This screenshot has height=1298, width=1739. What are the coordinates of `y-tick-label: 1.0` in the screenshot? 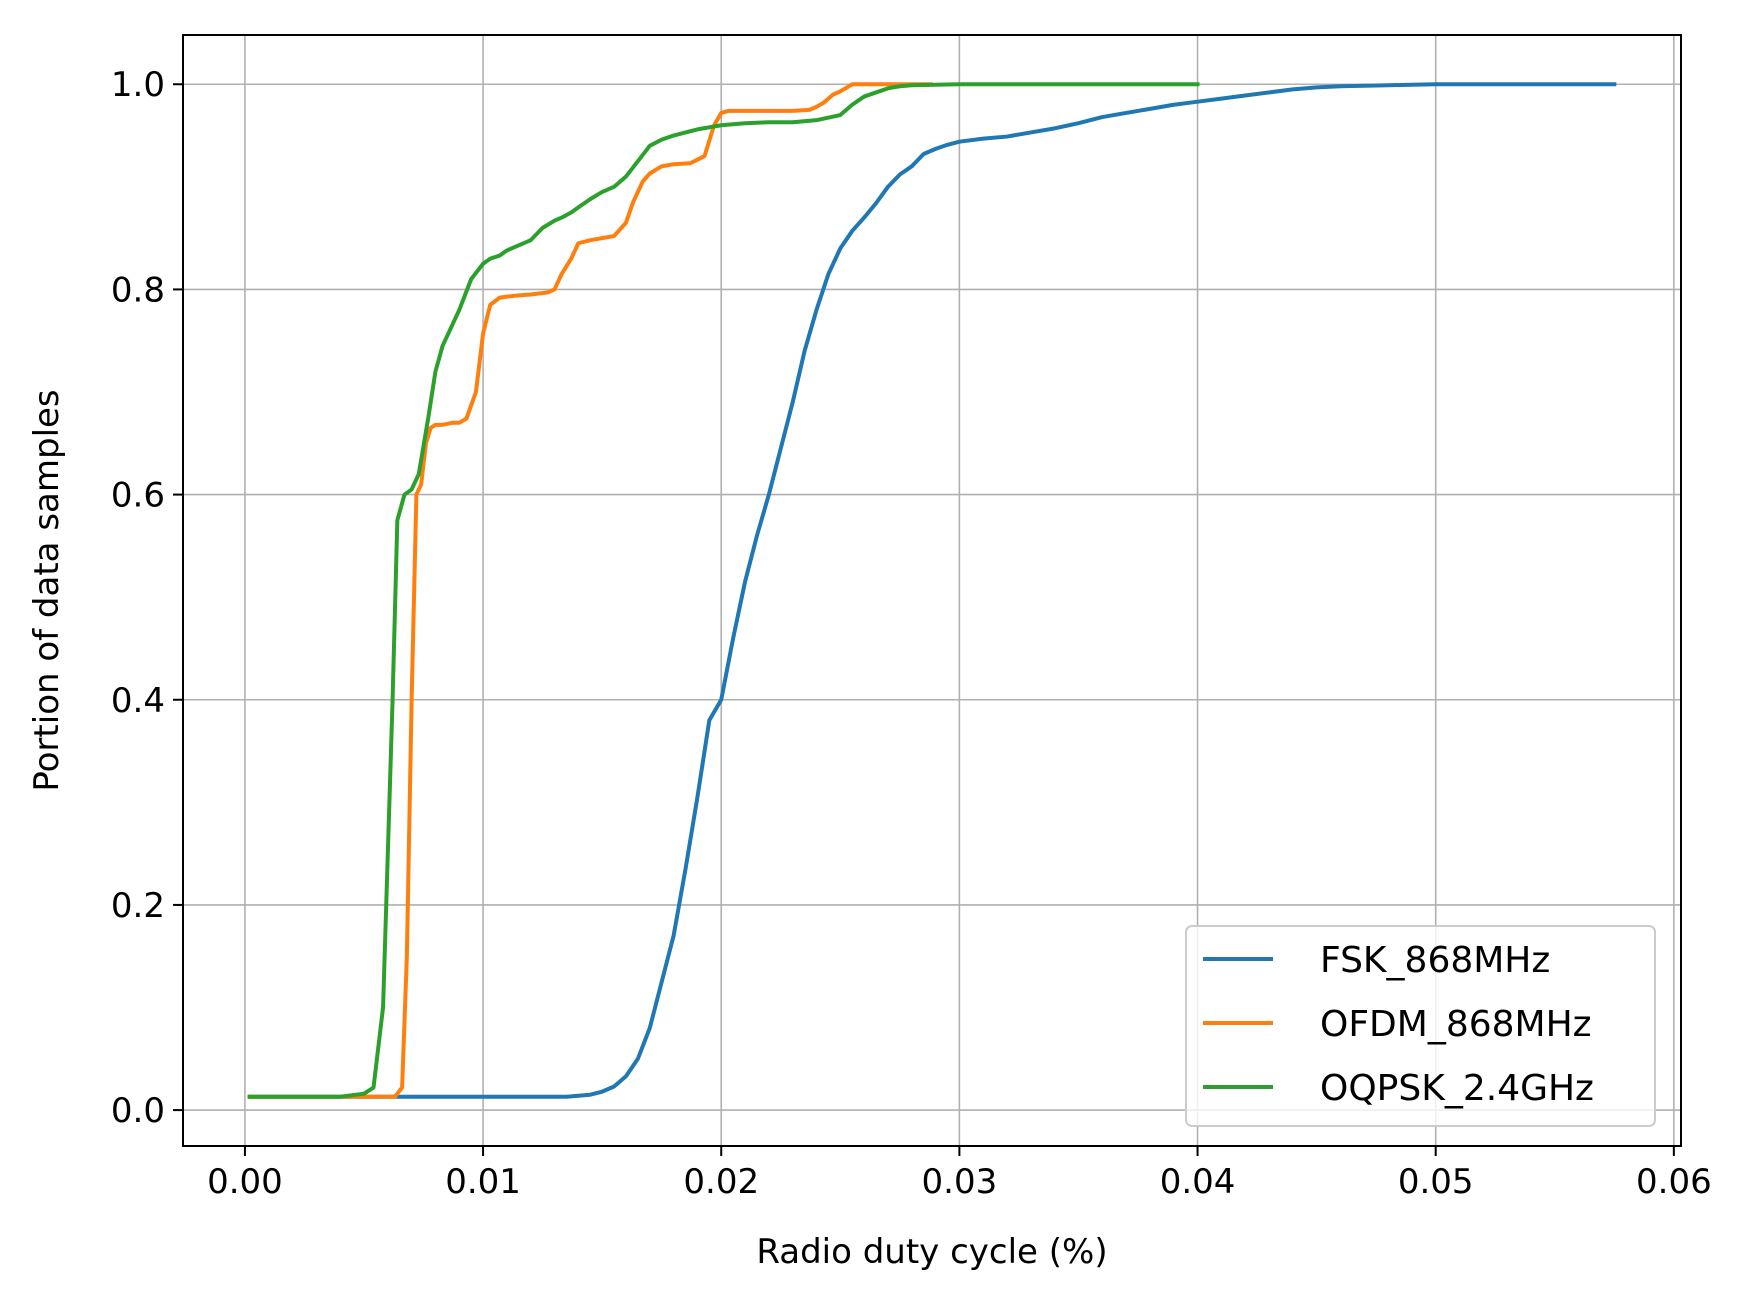 It's located at (138, 85).